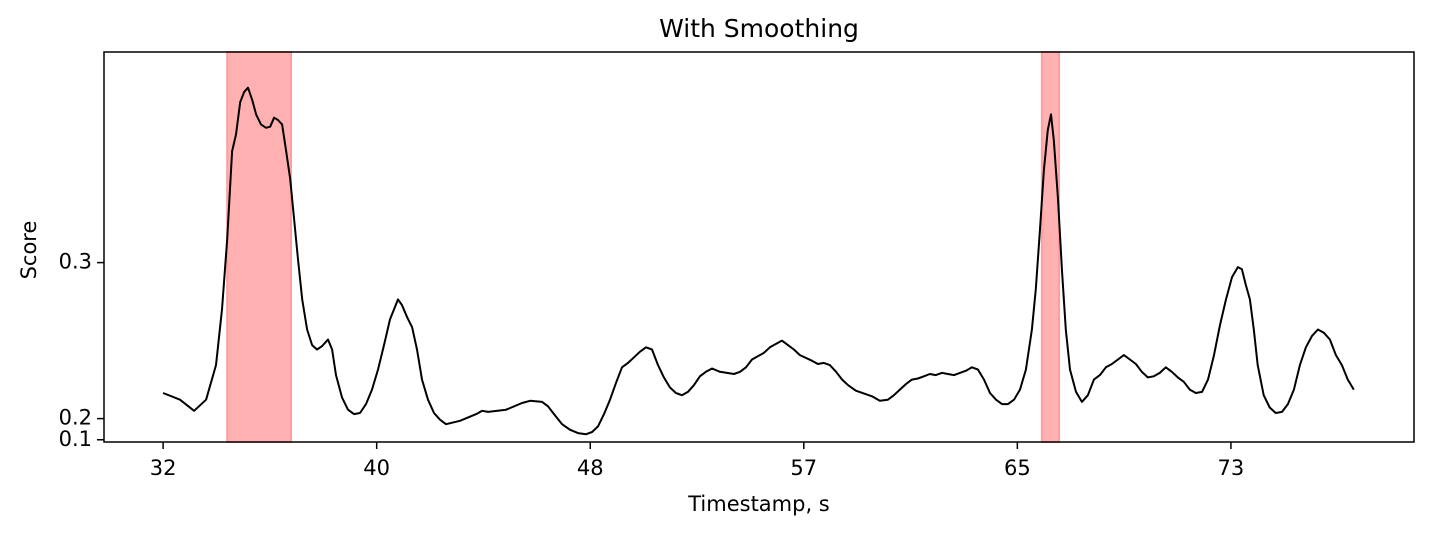  What do you see at coordinates (75, 439) in the screenshot?
I see `y-tick-label: 0.1` at bounding box center [75, 439].